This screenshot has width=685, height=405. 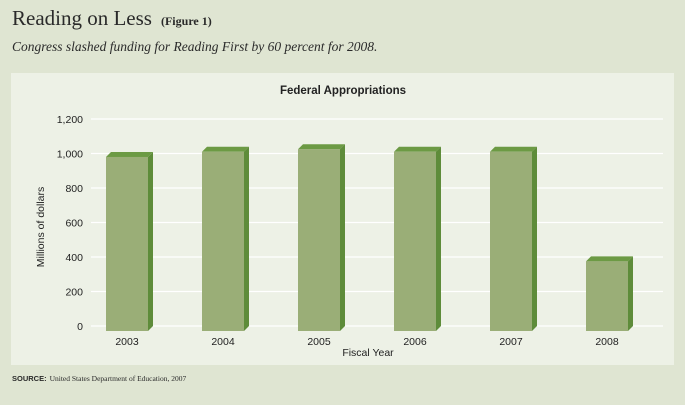 I want to click on y-tick-label: 400, so click(x=74, y=258).